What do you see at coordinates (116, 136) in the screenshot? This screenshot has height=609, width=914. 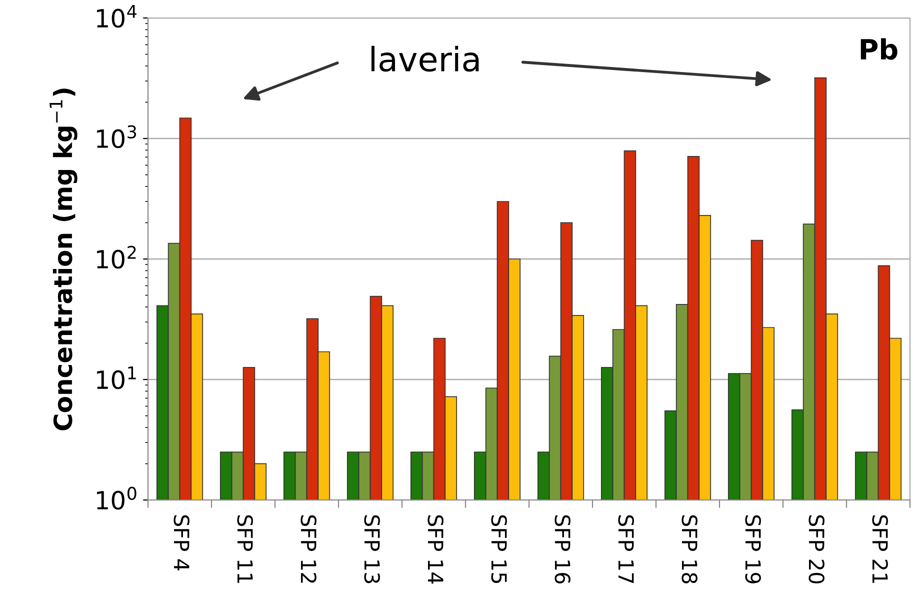 I see `y-tick-label: 10$^{3}$` at bounding box center [116, 136].